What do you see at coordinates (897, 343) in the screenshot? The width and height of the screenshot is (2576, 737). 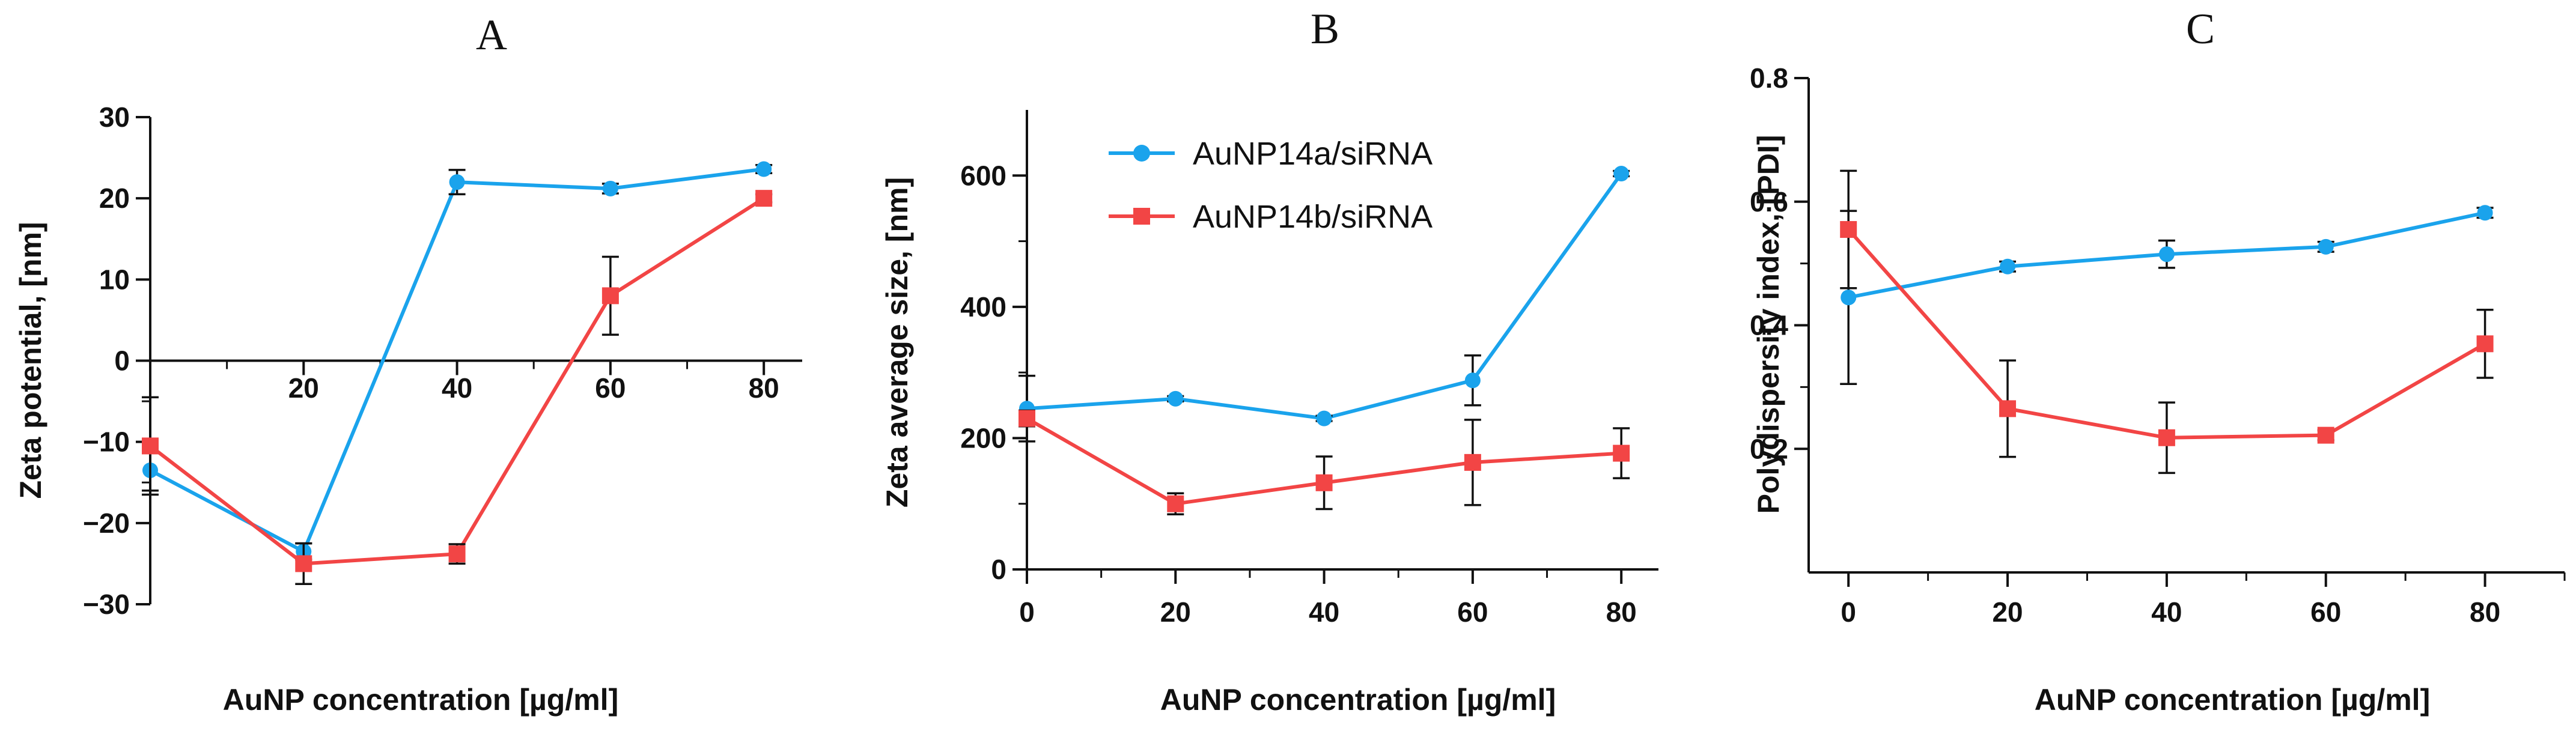 I see `y-axis-title: Zeta average size, [nm]` at bounding box center [897, 343].